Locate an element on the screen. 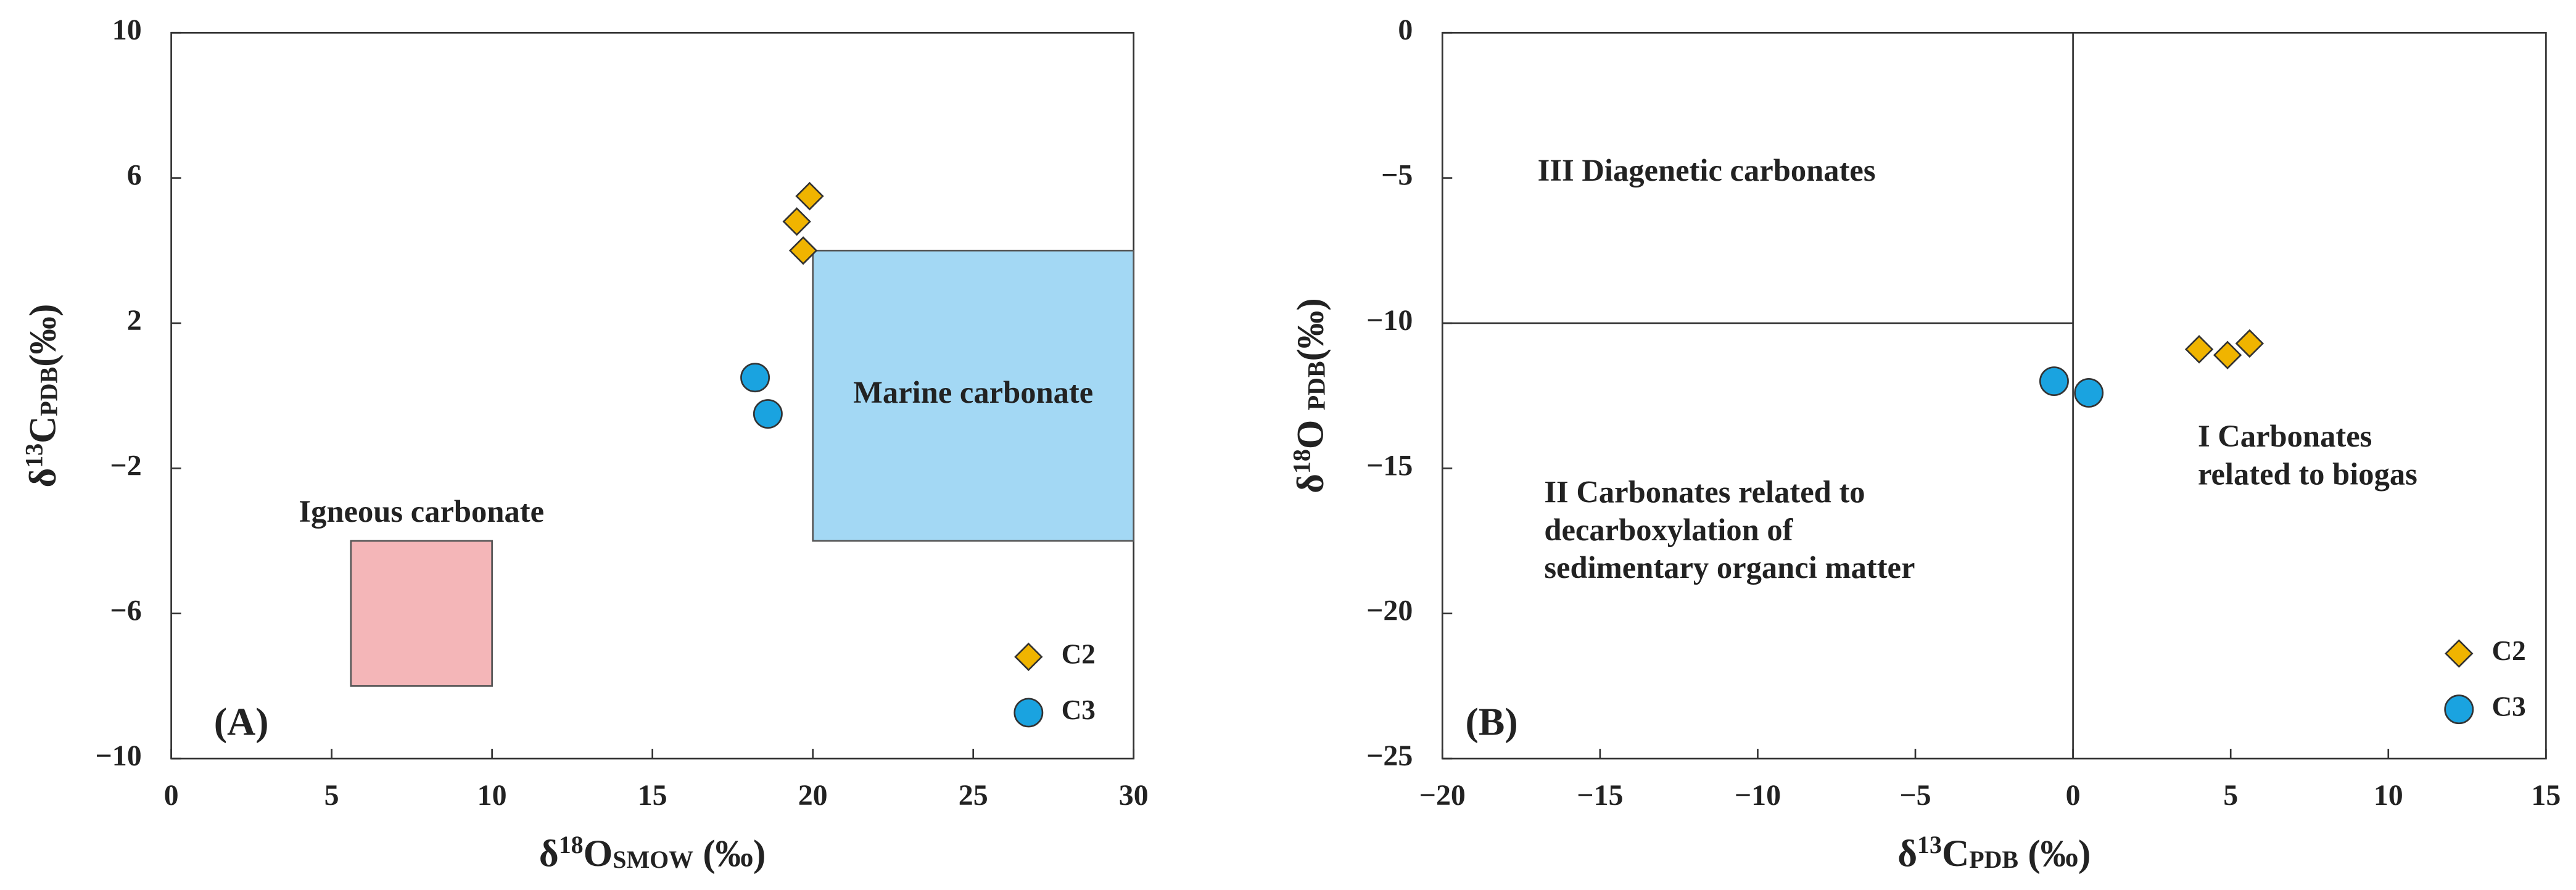 The width and height of the screenshot is (2576, 890). x-tick-label: −20 is located at coordinates (1443, 795).